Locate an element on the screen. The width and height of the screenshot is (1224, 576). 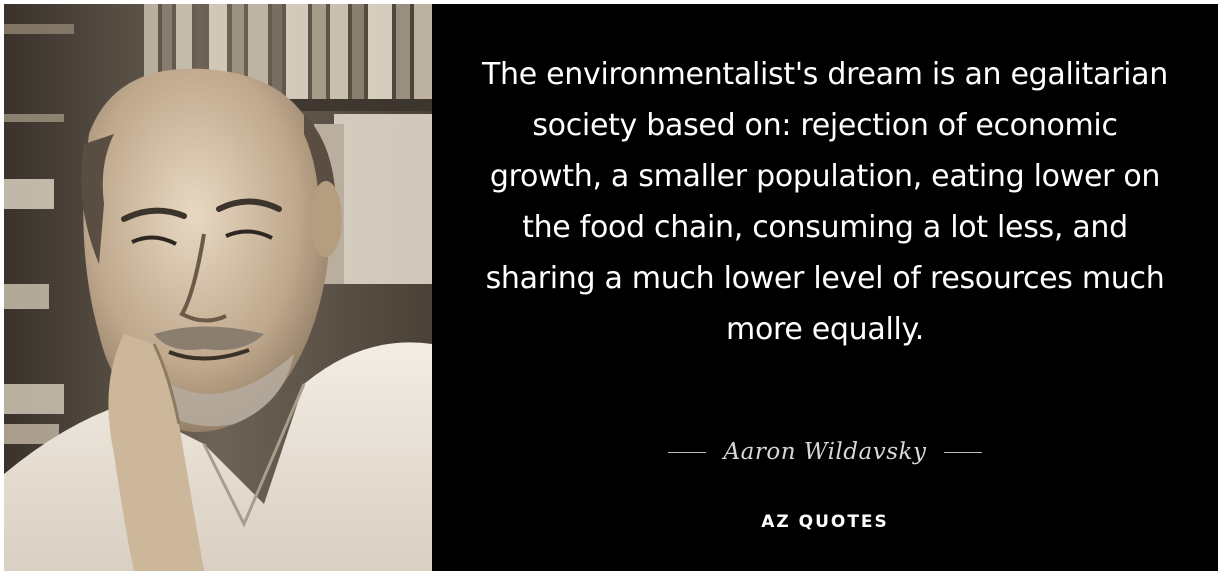
attribution: Aaron Wildavsky is located at coordinates (825, 452).